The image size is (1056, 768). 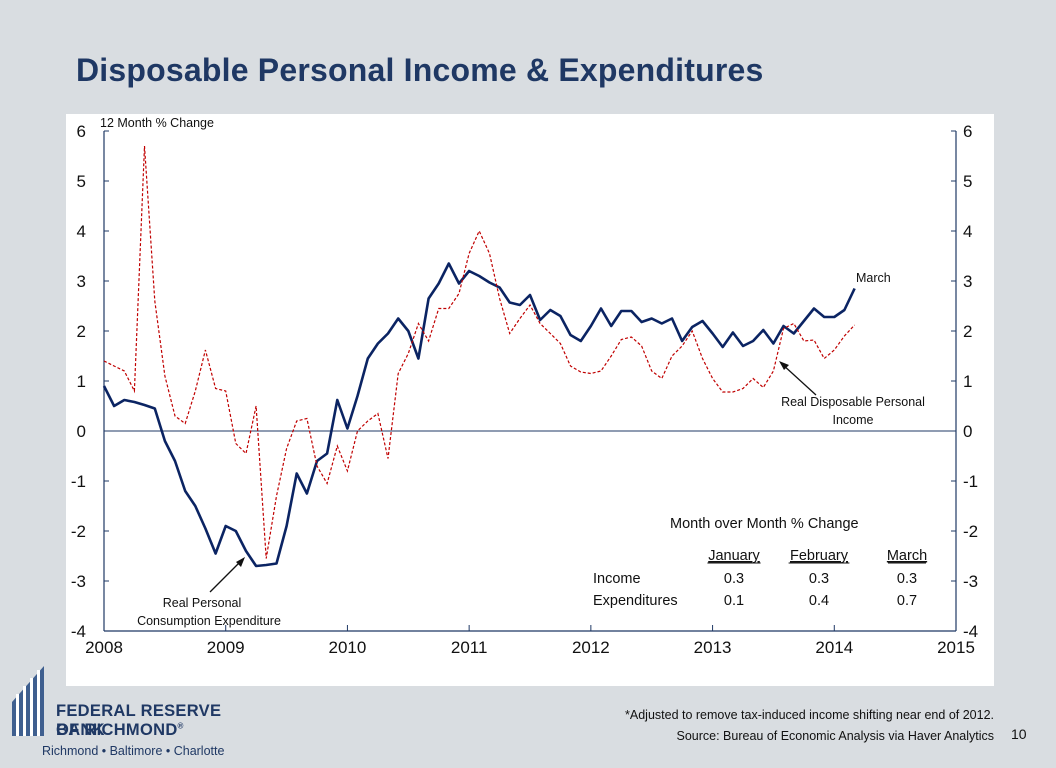 I want to click on y-tick-label-left: 0, so click(x=81, y=431).